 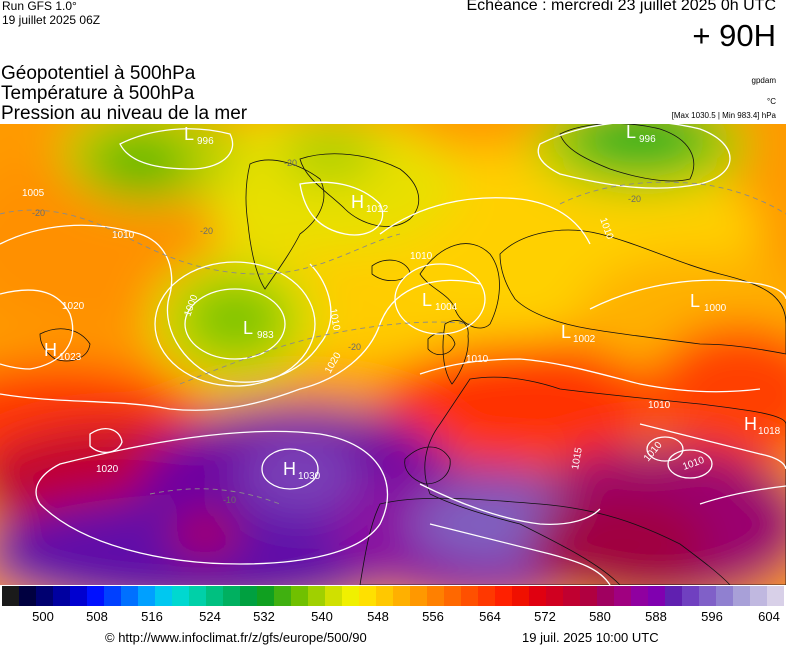 I want to click on high-center-azores: H 1030, so click(x=302, y=470).